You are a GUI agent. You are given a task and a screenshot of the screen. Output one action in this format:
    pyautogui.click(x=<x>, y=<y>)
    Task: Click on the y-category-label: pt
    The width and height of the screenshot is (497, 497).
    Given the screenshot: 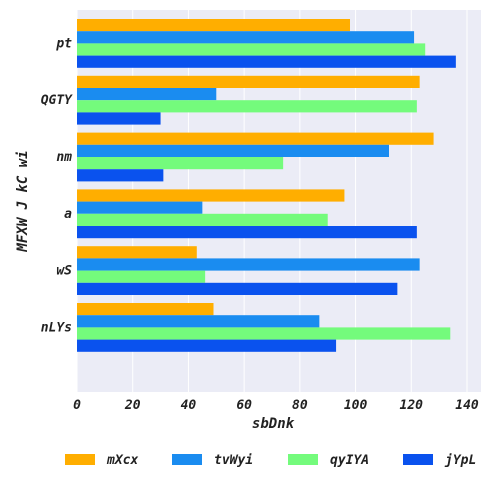 What is the action you would take?
    pyautogui.click(x=63, y=43)
    